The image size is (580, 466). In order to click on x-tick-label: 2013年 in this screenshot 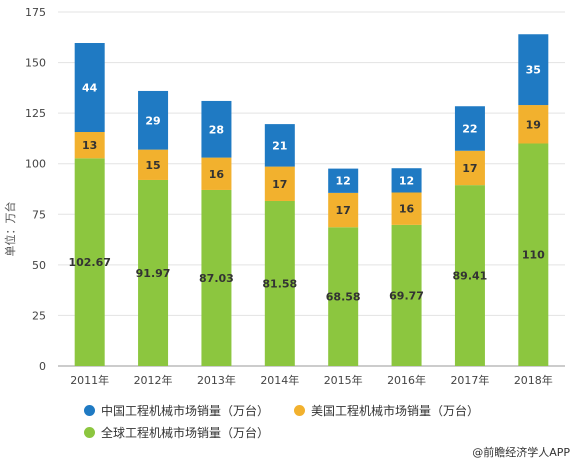, I will do `click(216, 380)`.